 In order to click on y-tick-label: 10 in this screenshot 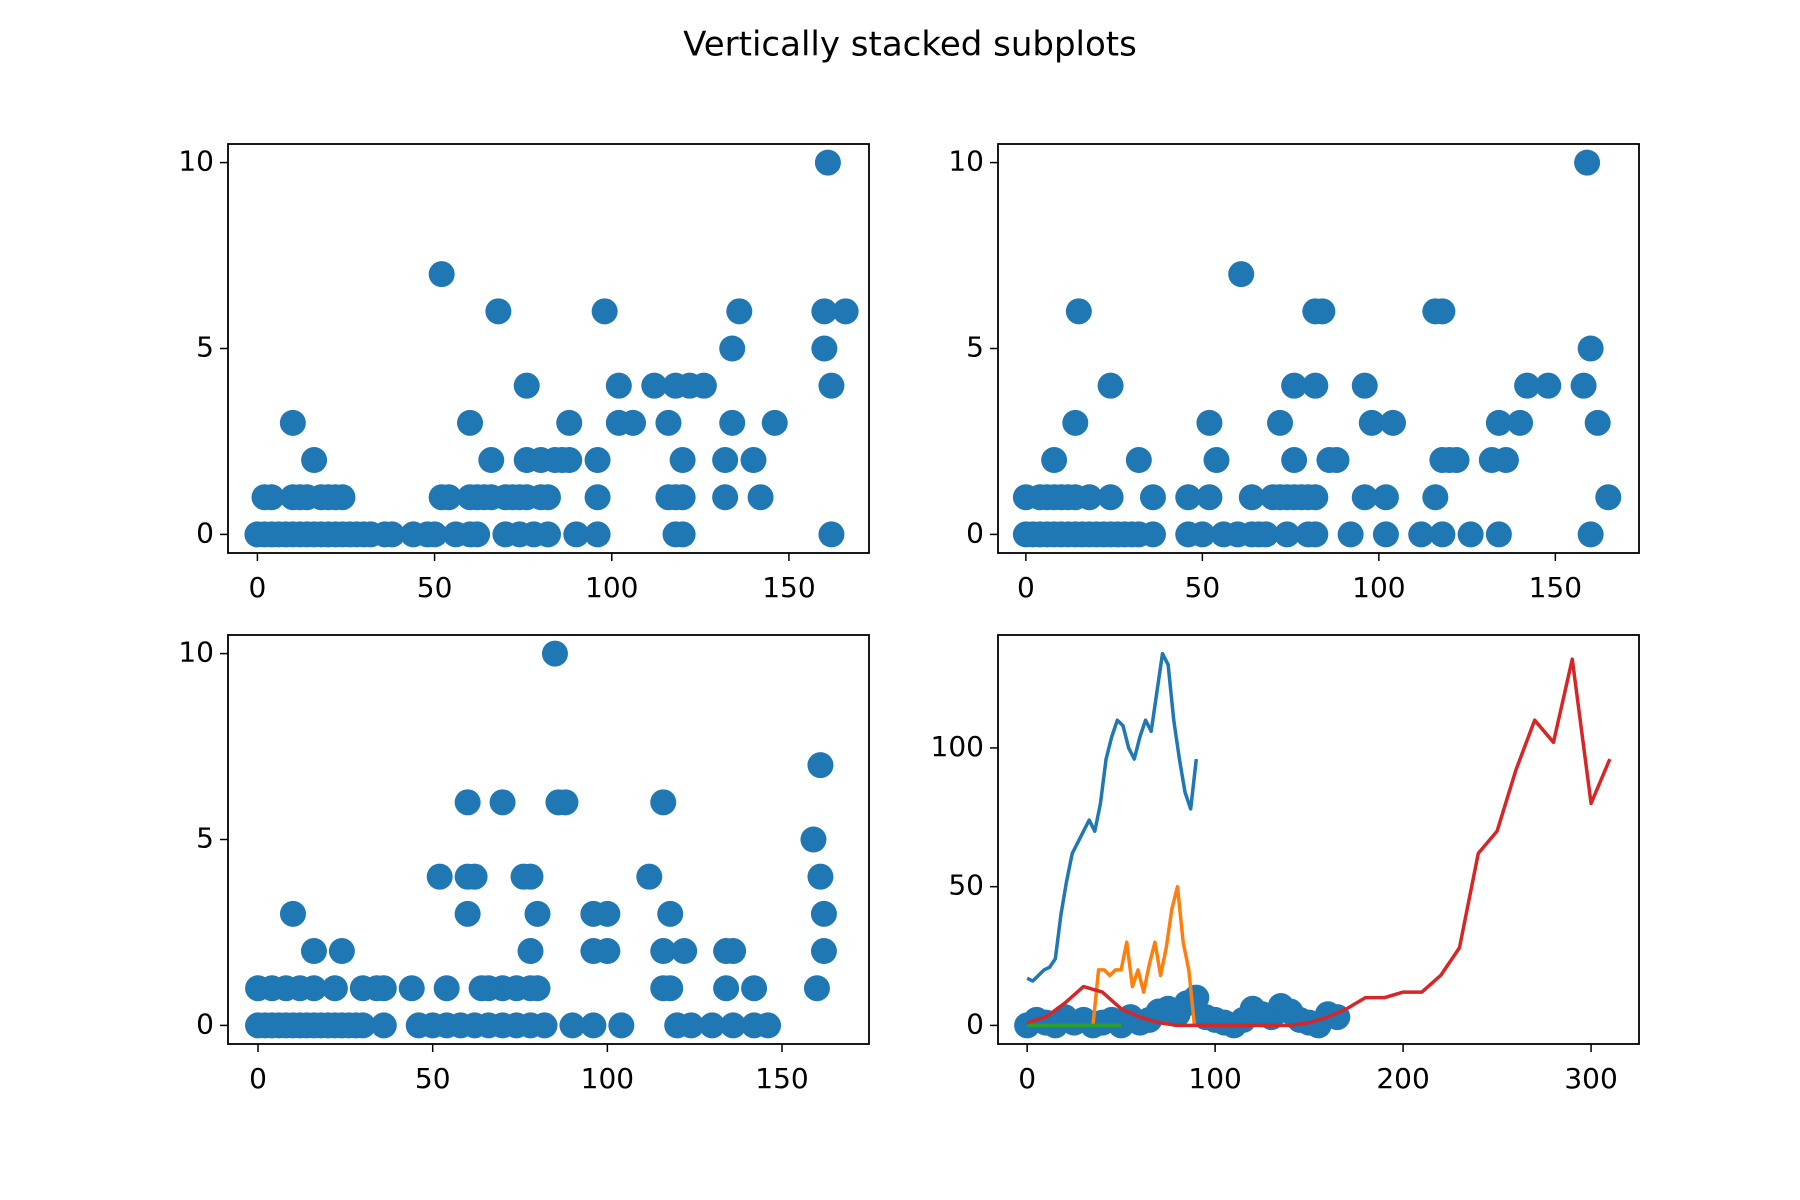, I will do `click(966, 161)`.